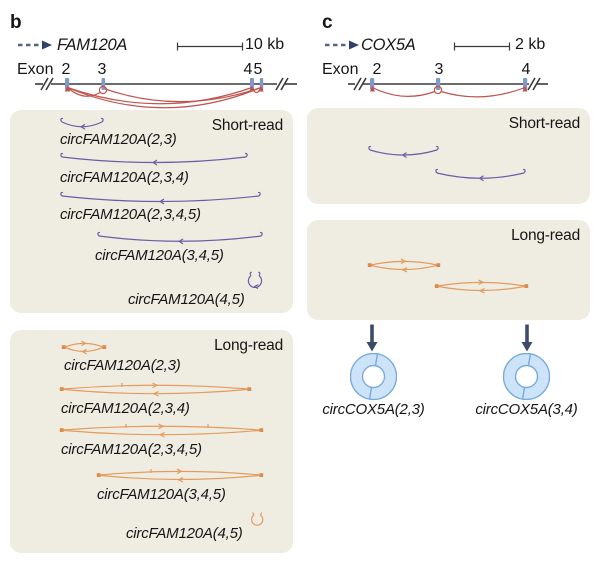 Image resolution: width=600 pixels, height=567 pixels. What do you see at coordinates (448, 270) in the screenshot?
I see `long-read-box` at bounding box center [448, 270].